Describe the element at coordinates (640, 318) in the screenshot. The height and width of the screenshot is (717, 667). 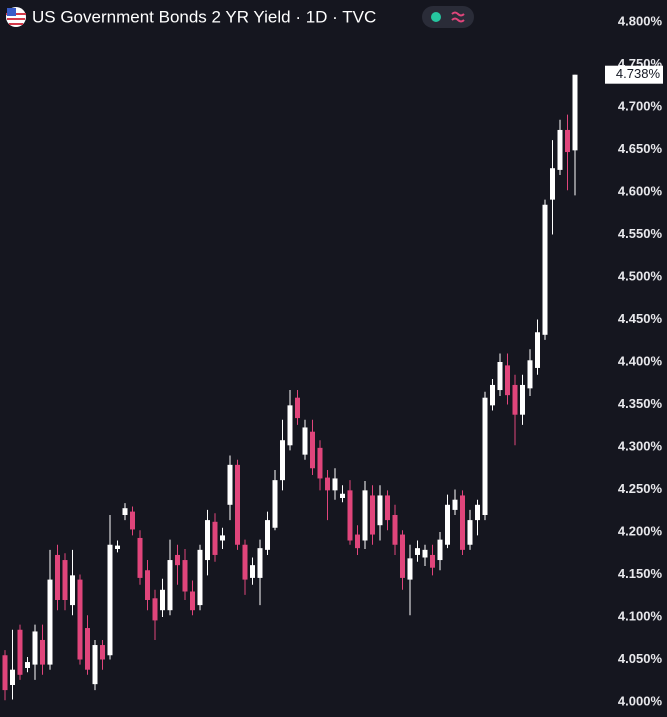
I see `y-tick-label: 4.450%` at that location.